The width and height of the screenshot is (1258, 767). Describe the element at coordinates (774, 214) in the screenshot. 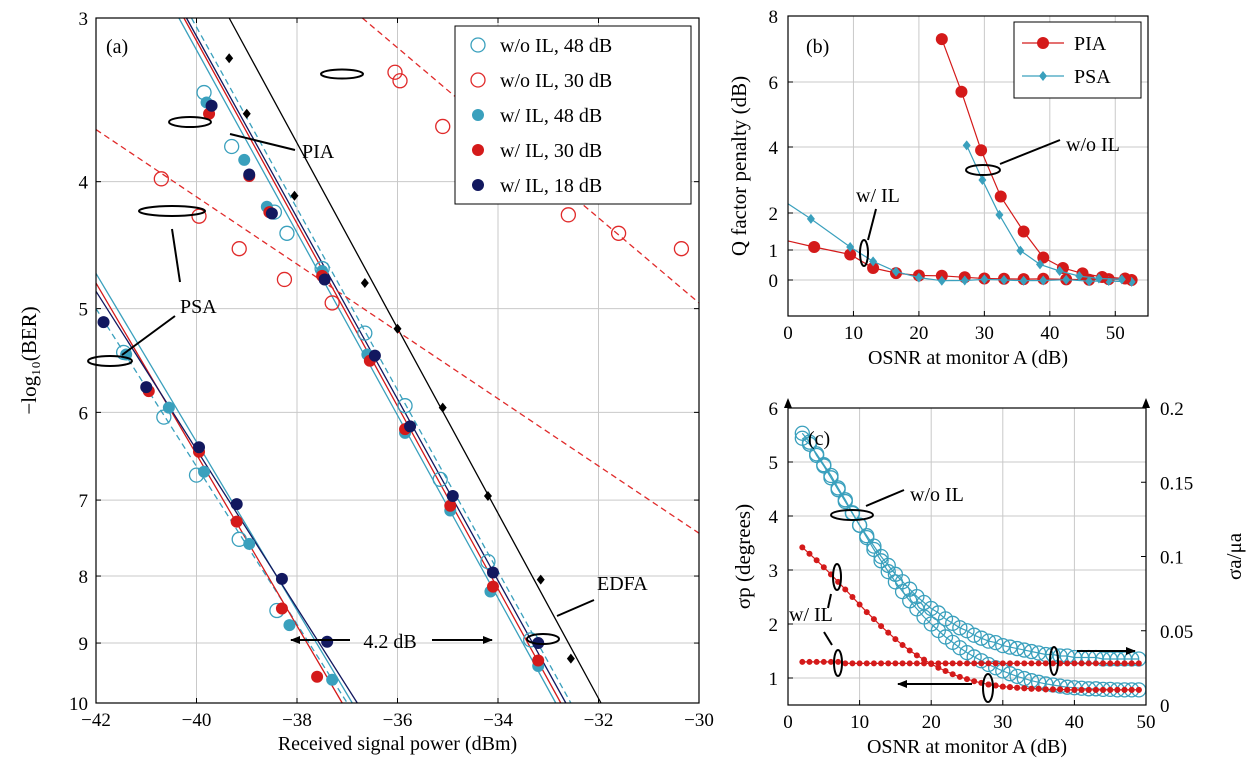

I see `y-tick-label: 2` at that location.